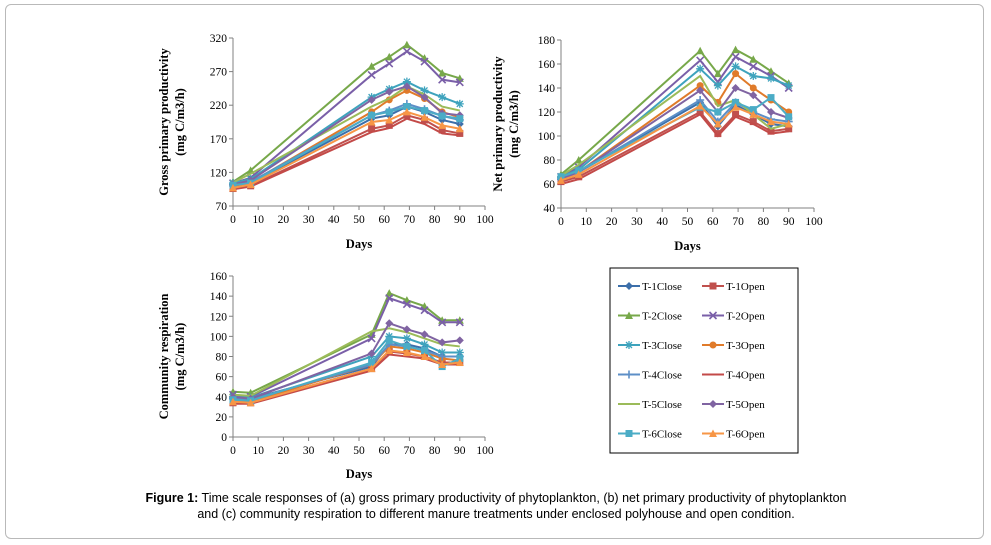 The height and width of the screenshot is (545, 991). I want to click on legend-marker-t-2open, so click(713, 315).